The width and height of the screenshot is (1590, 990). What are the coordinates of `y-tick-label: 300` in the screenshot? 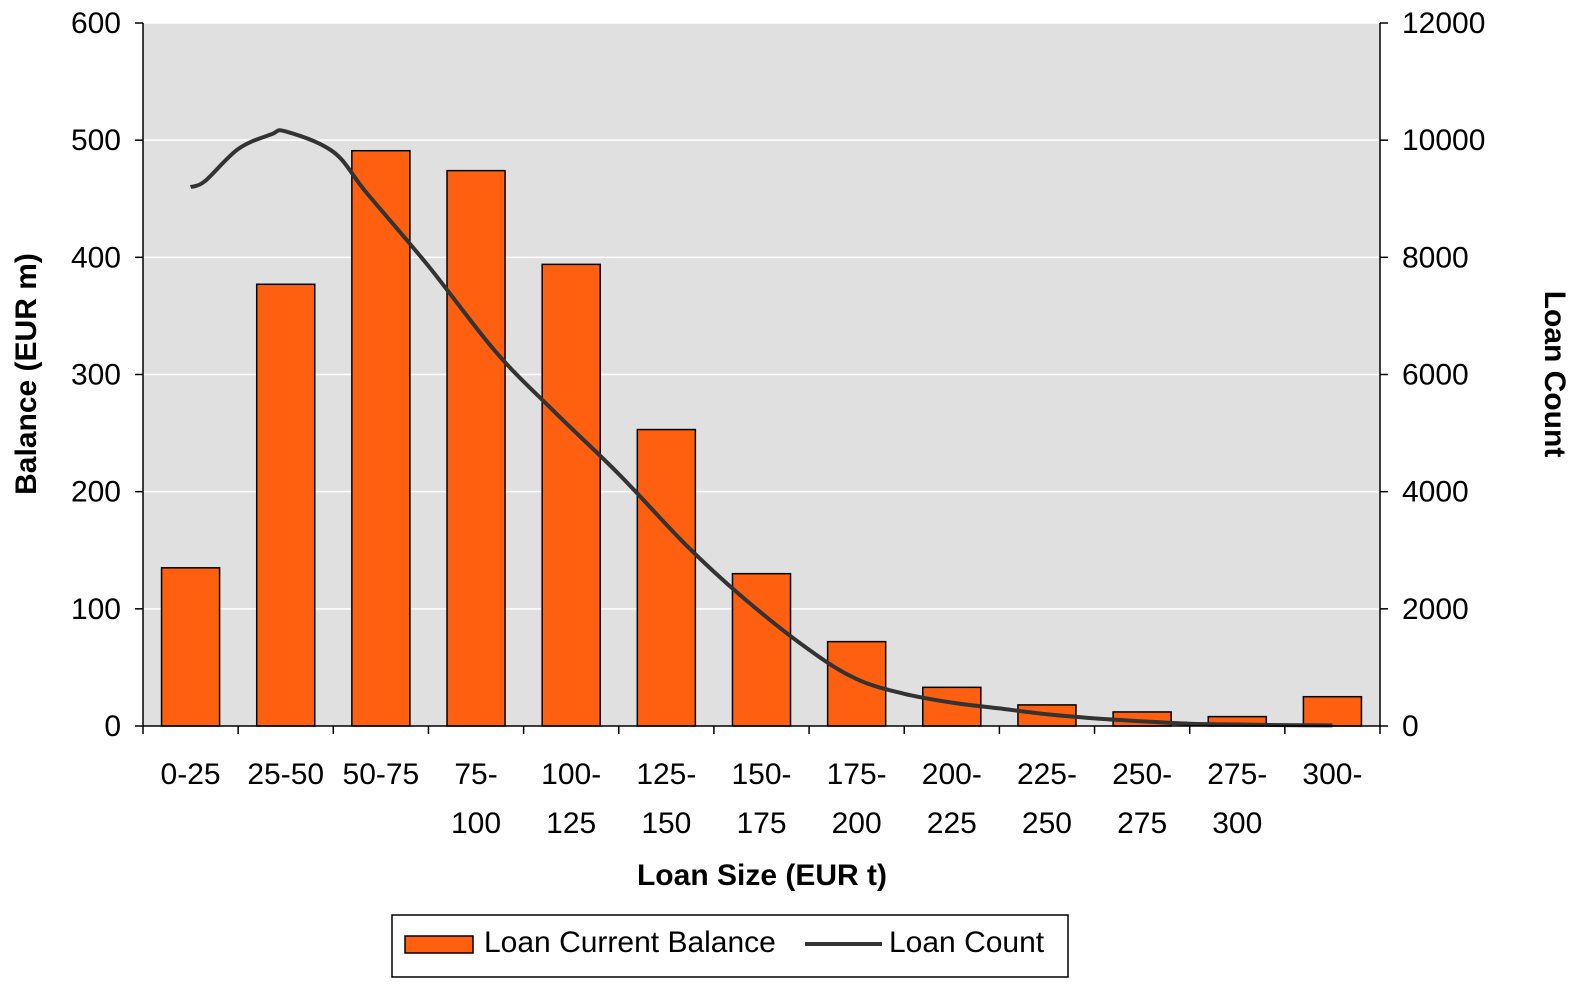 It's located at (96, 375).